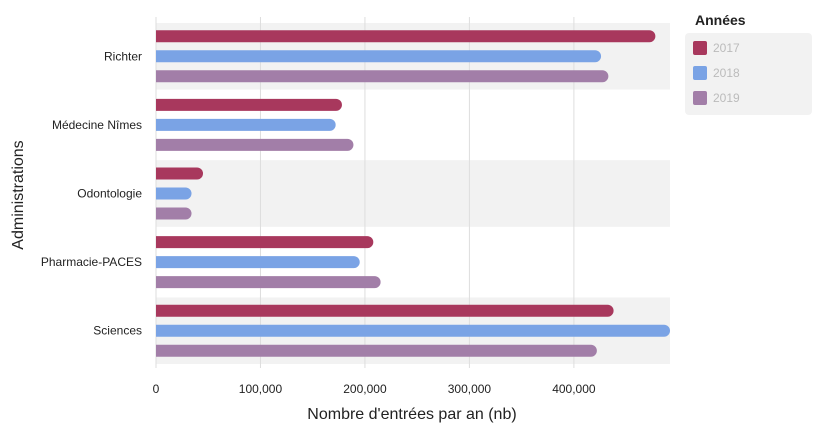 This screenshot has height=440, width=819. Describe the element at coordinates (18, 194) in the screenshot. I see `y-axis-title: Administrations` at that location.